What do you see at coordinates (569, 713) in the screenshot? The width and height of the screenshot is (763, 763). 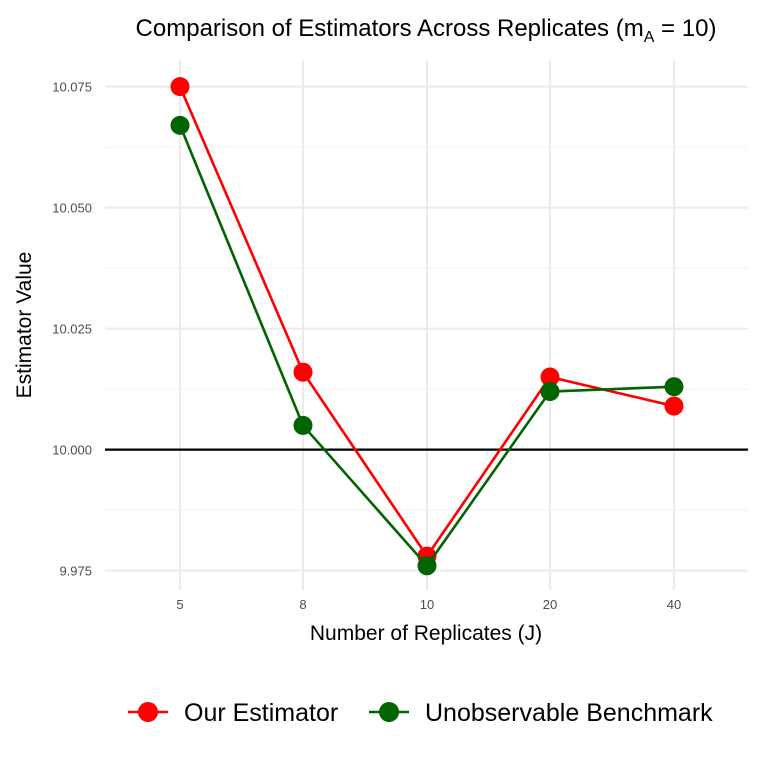 I see `legend-label: Unobservable Benchmark` at bounding box center [569, 713].